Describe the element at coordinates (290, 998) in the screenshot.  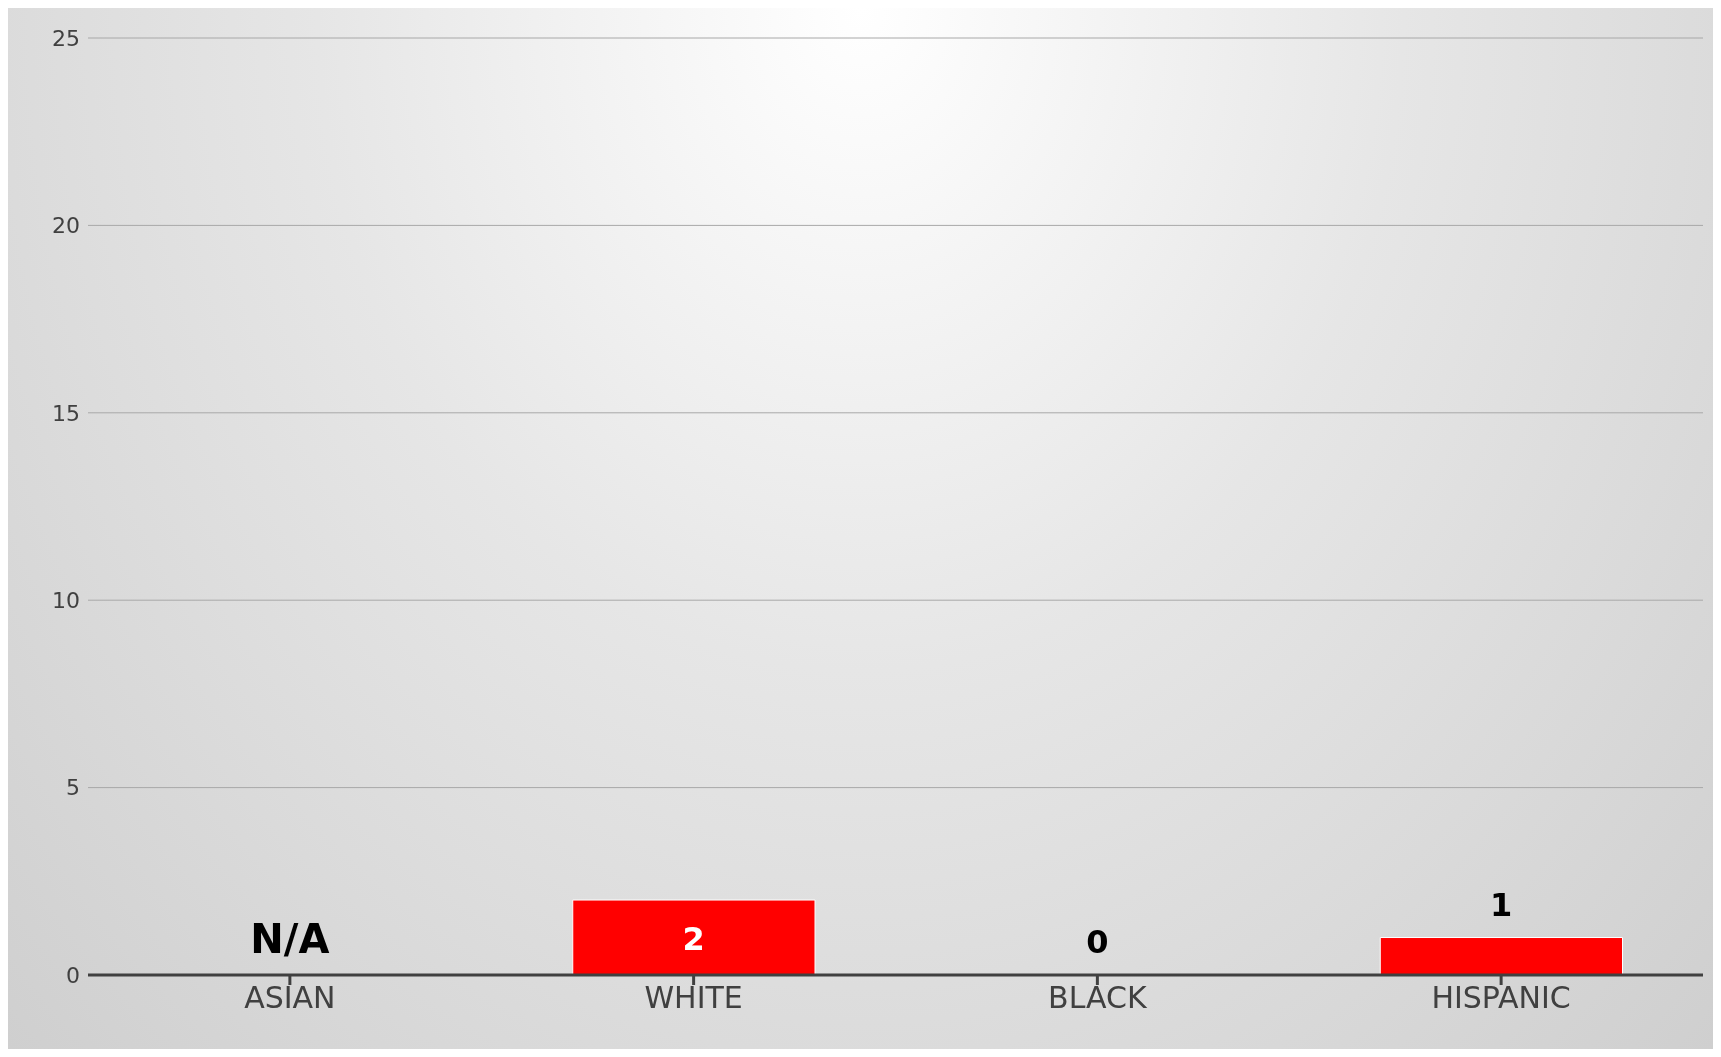
I see `x-tick-label: ASIAN` at that location.